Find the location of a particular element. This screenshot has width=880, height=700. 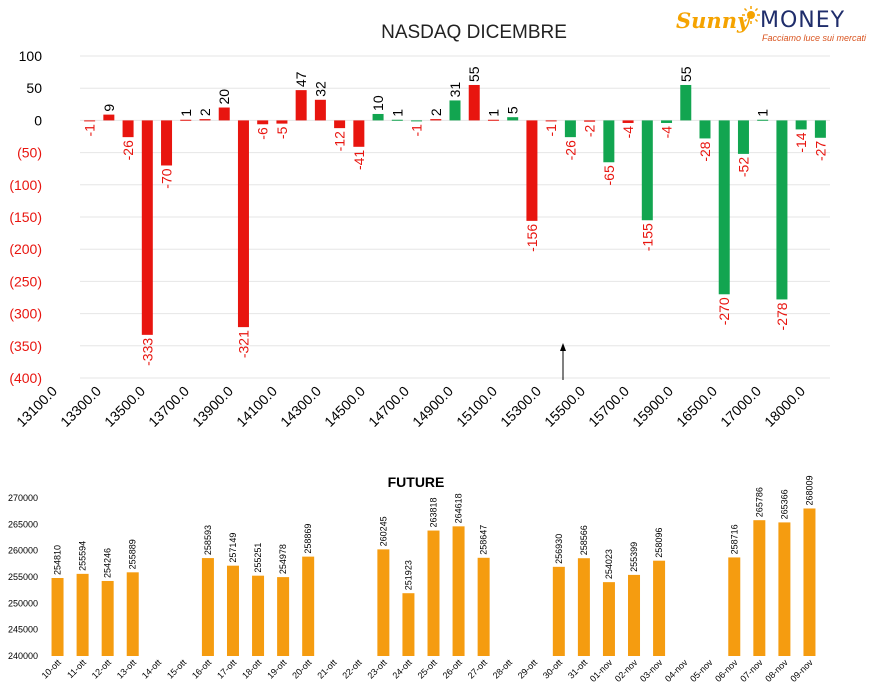

x-tick-label: 13700.0 is located at coordinates (168, 406).